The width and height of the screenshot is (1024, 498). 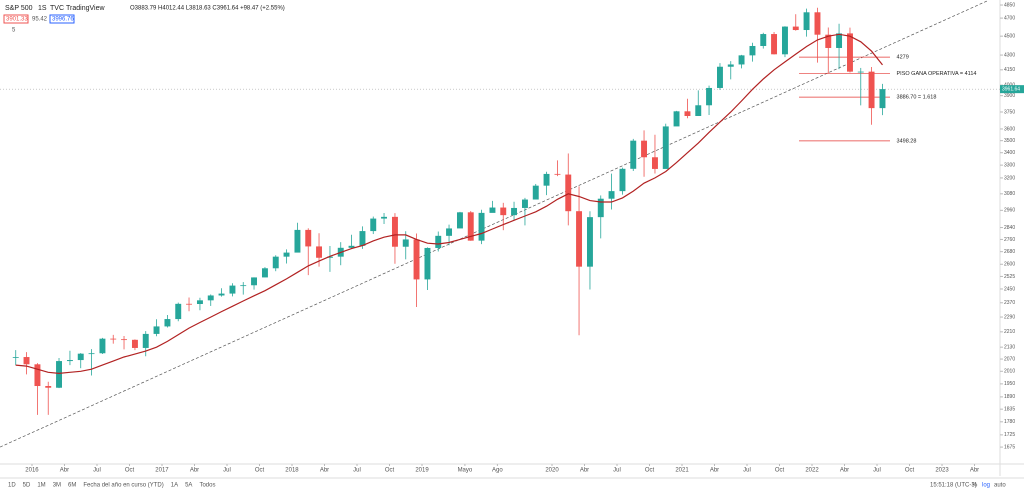 I want to click on buy: 3996.76, so click(x=63, y=20).